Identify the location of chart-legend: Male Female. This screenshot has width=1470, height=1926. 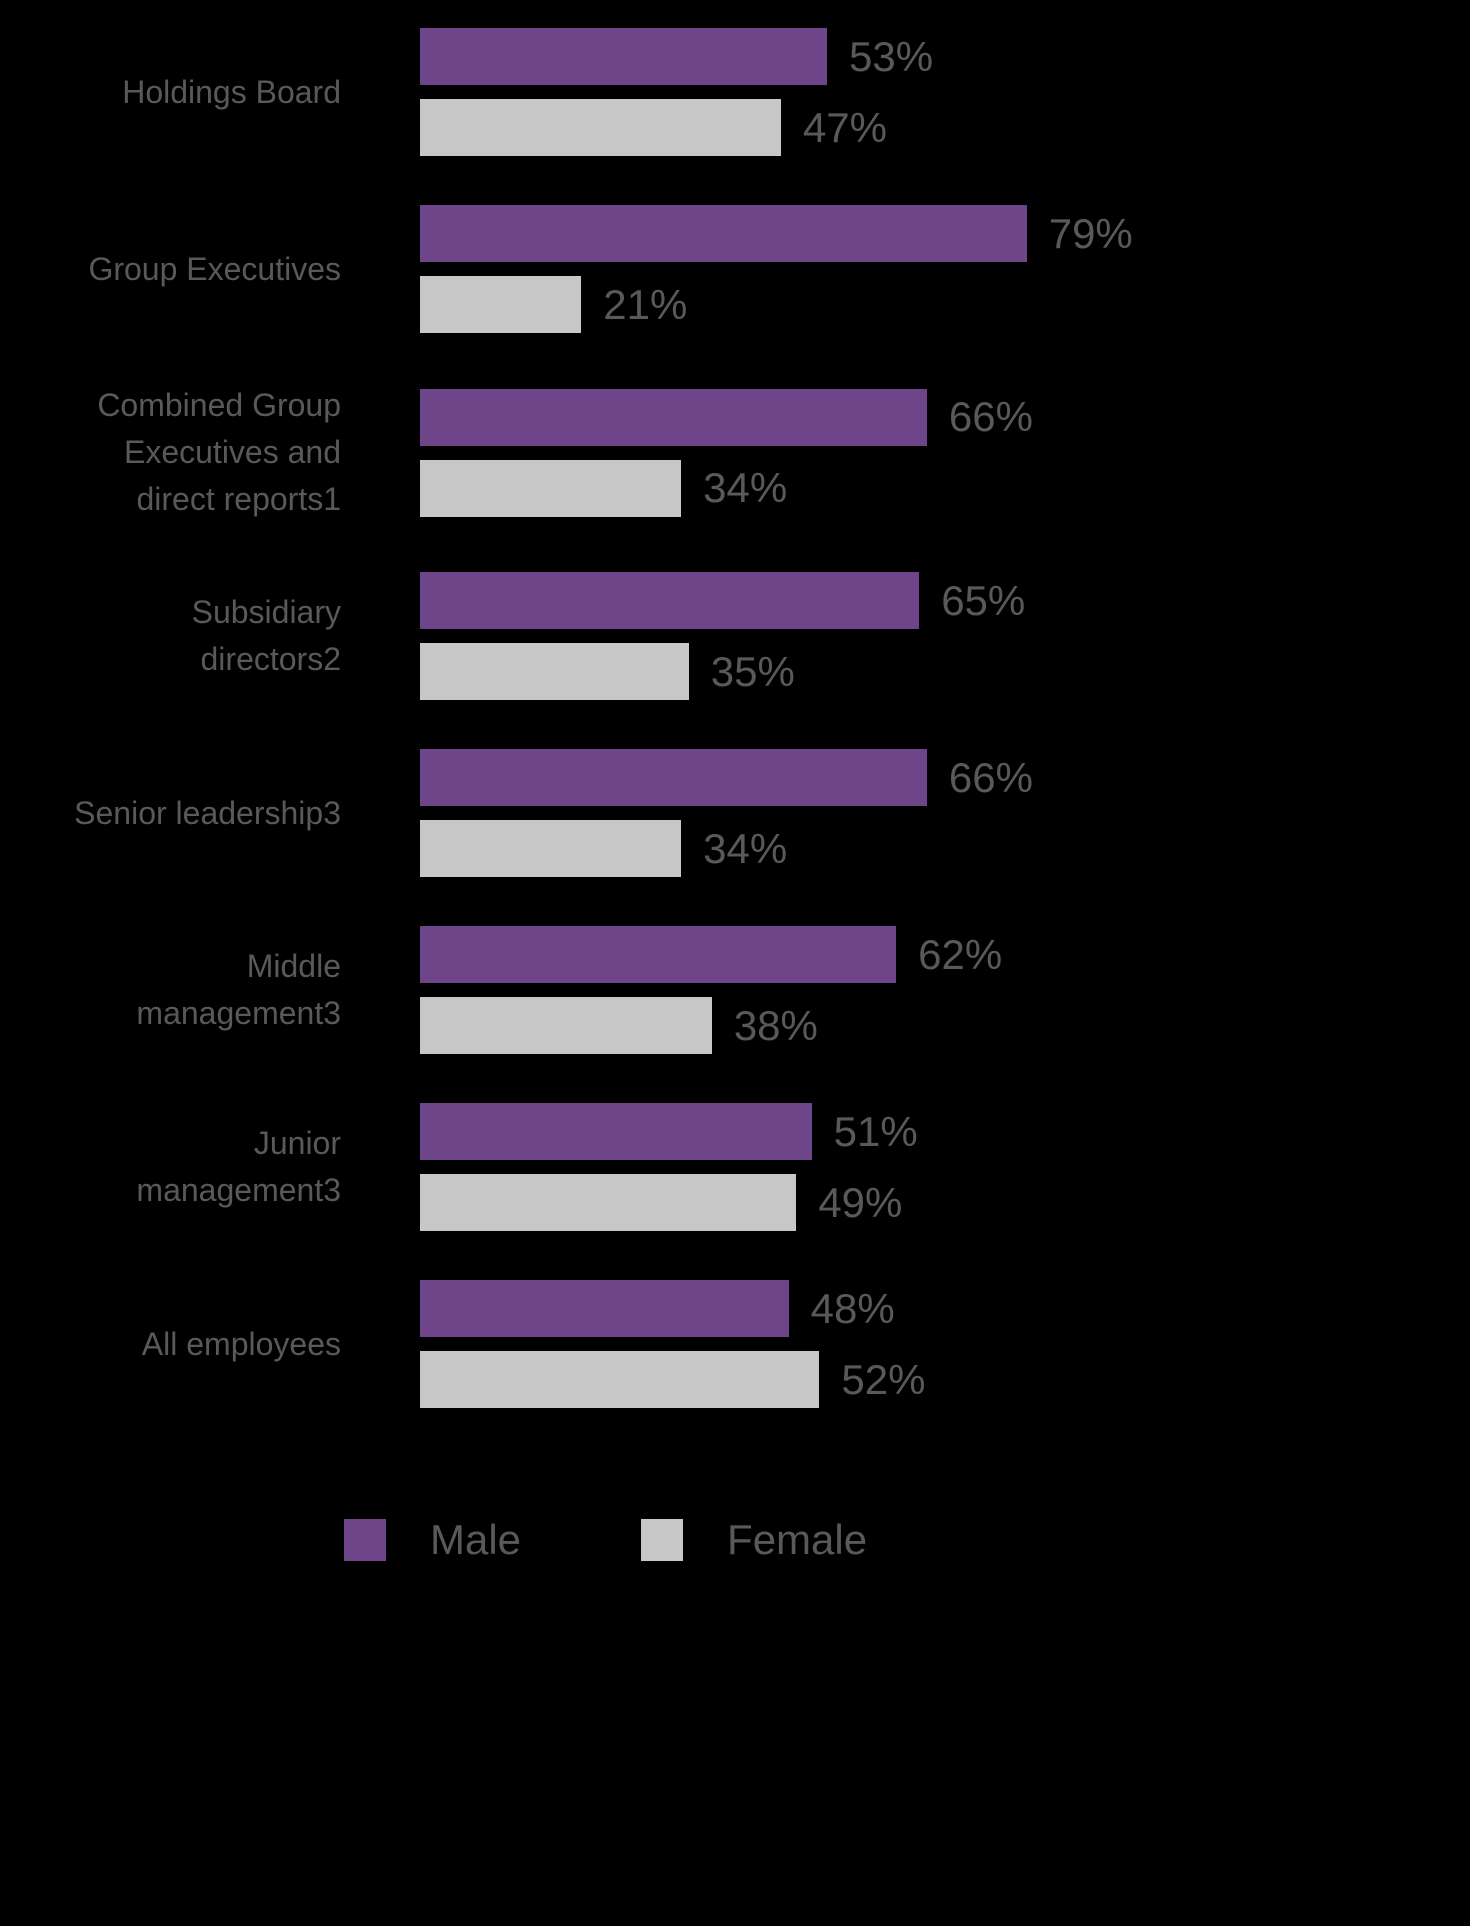
(735, 1540).